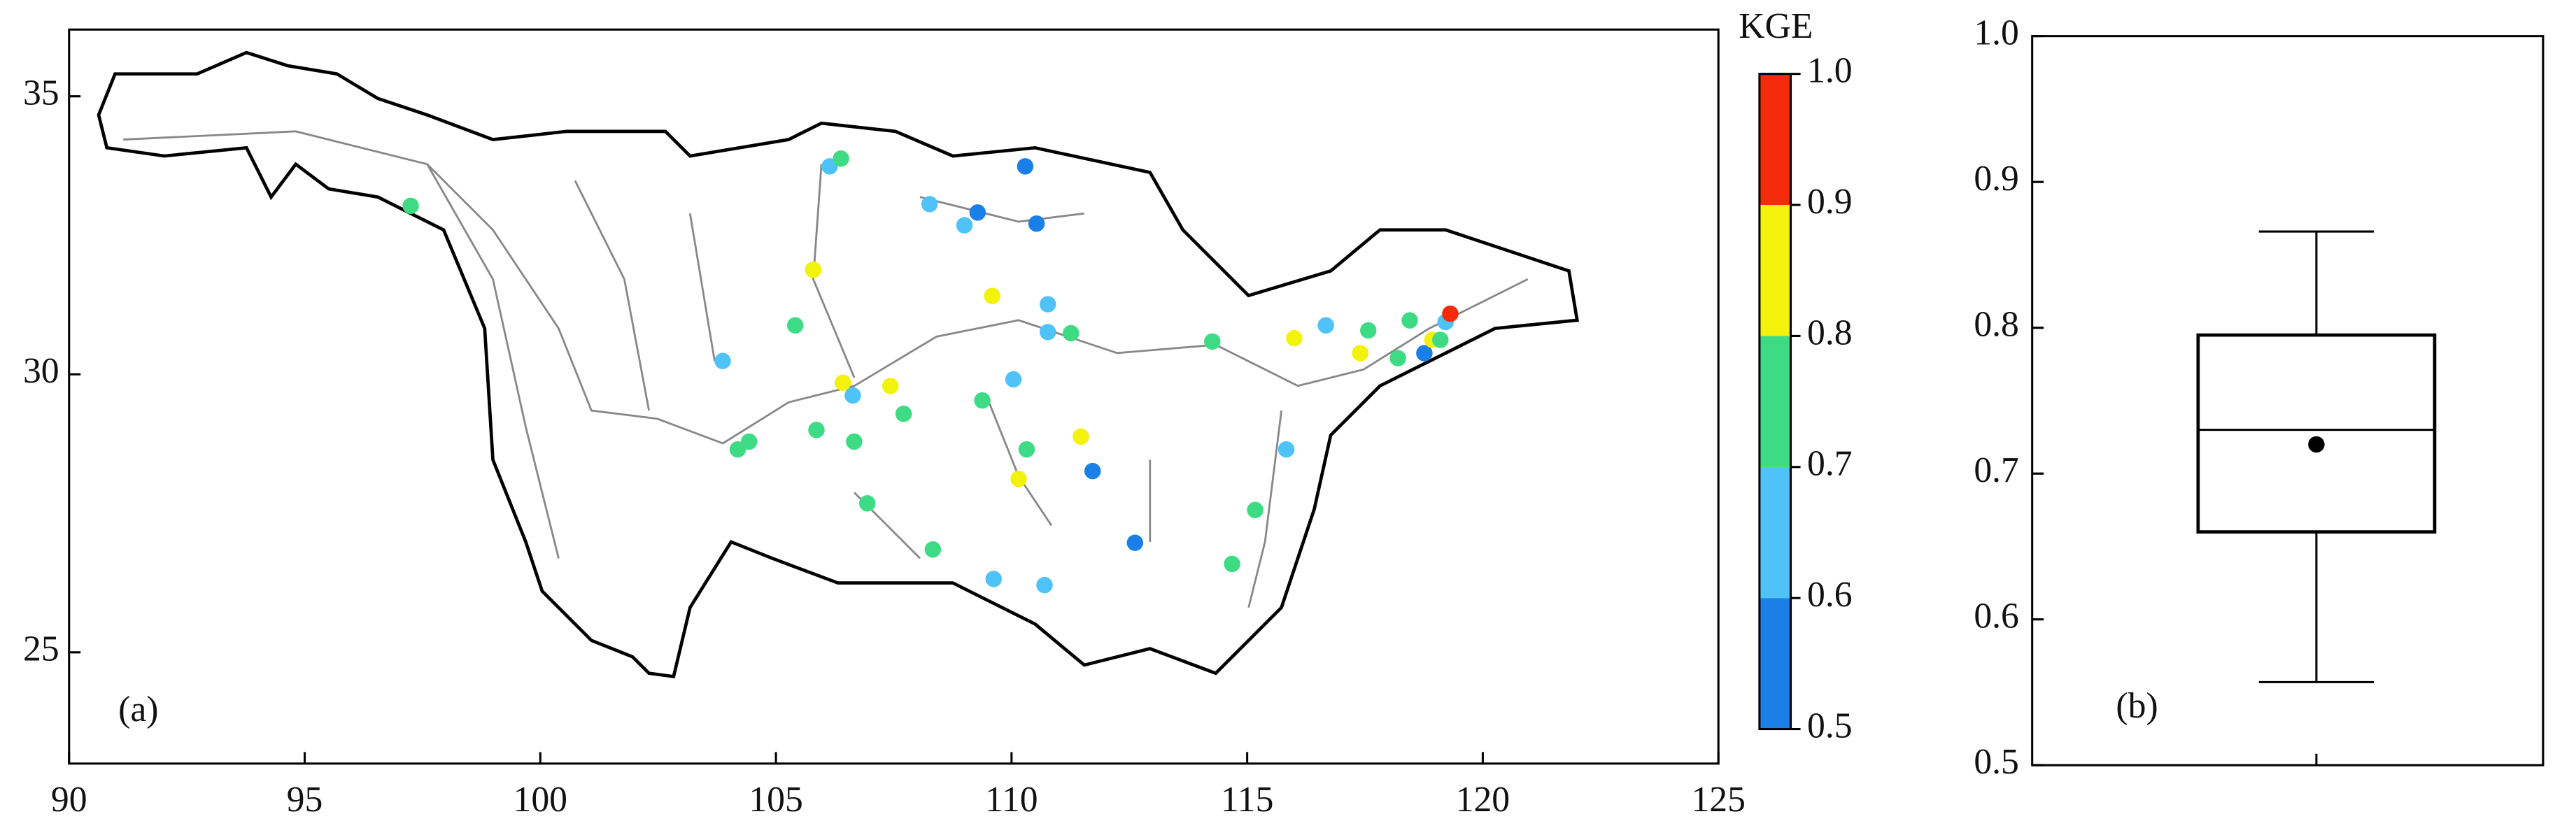 This screenshot has height=835, width=2576. I want to click on x-tick-label: 90, so click(69, 800).